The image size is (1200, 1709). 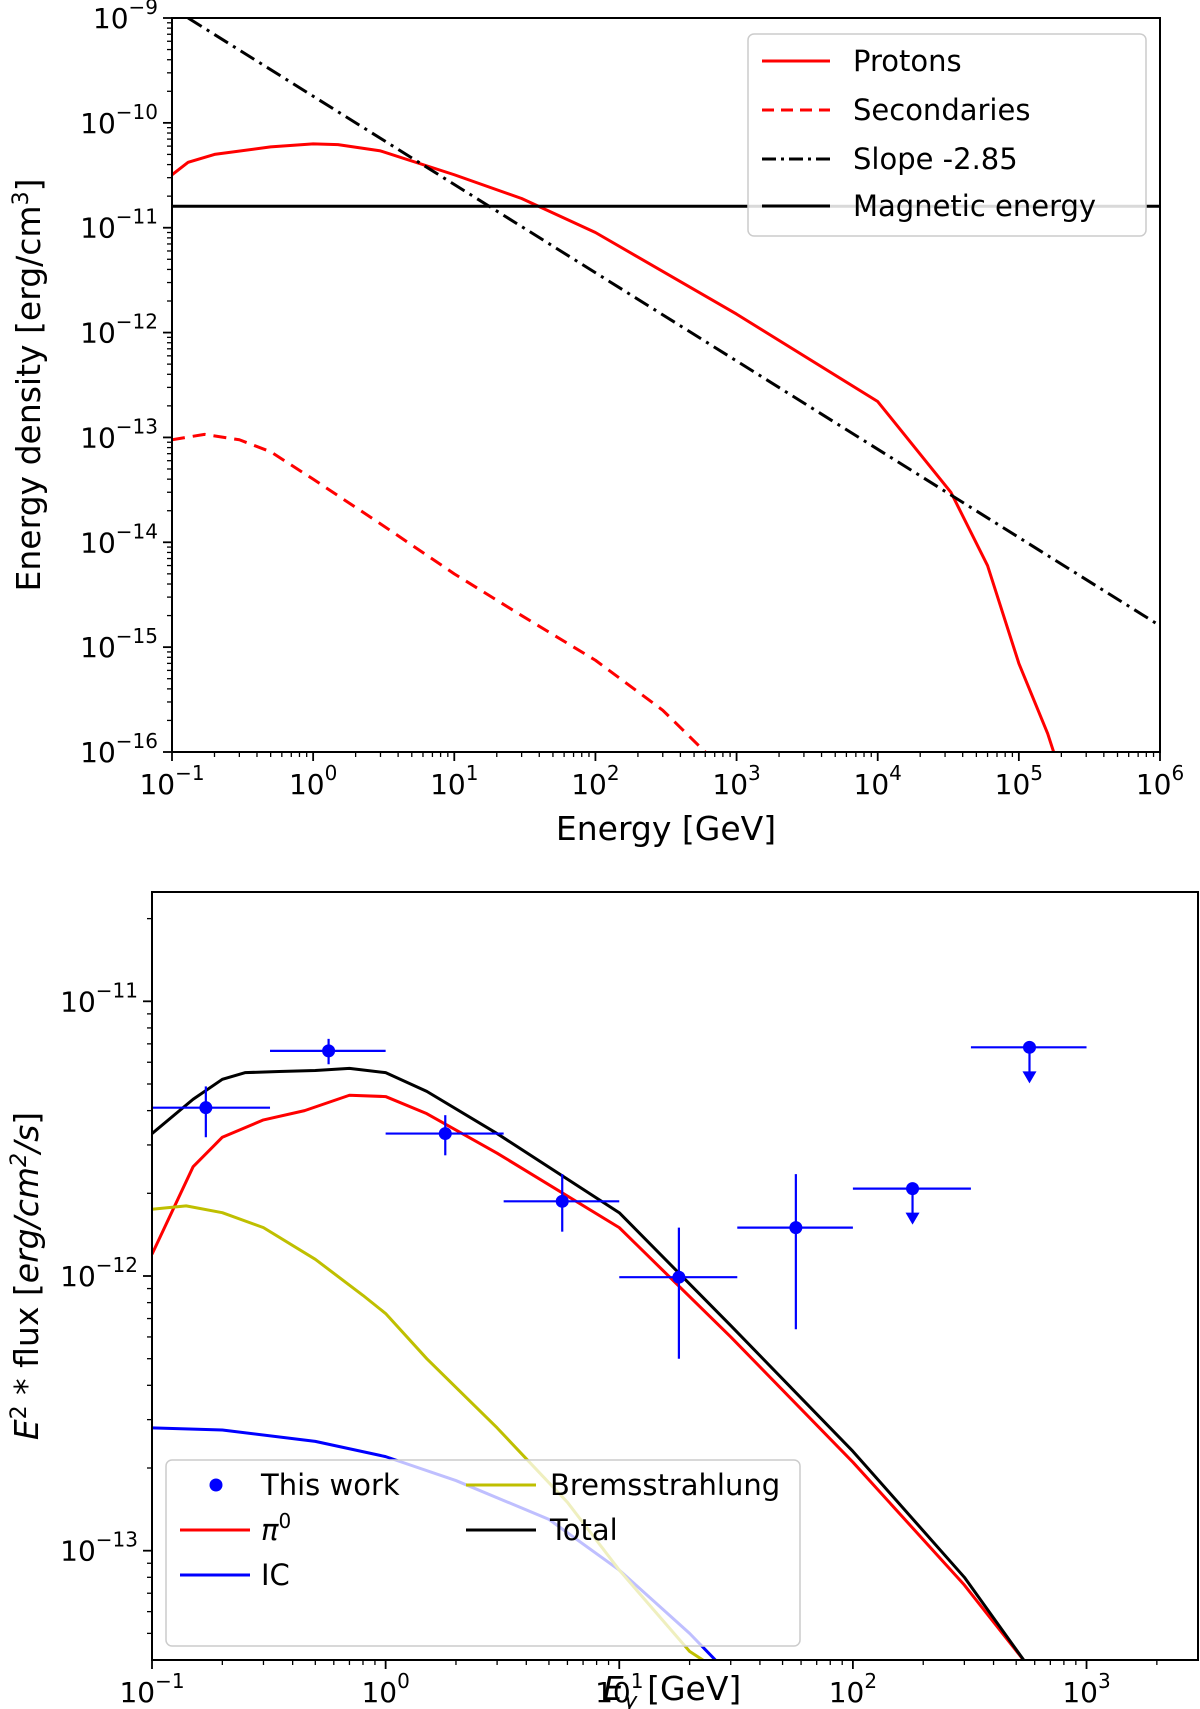 What do you see at coordinates (595, 781) in the screenshot?
I see `top-x-tick-label: 10²` at bounding box center [595, 781].